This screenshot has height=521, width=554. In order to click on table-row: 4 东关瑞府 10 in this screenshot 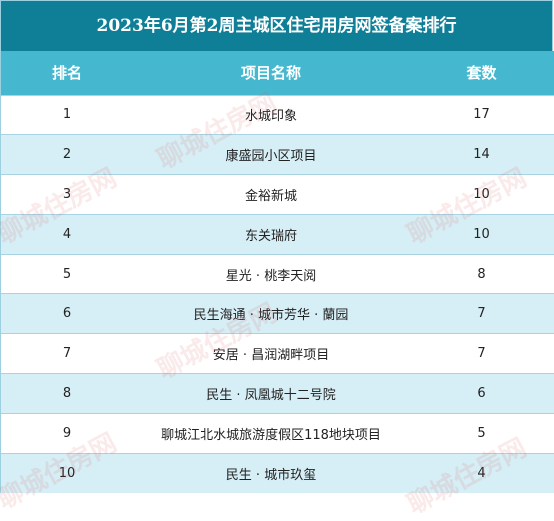, I will do `click(277, 234)`.